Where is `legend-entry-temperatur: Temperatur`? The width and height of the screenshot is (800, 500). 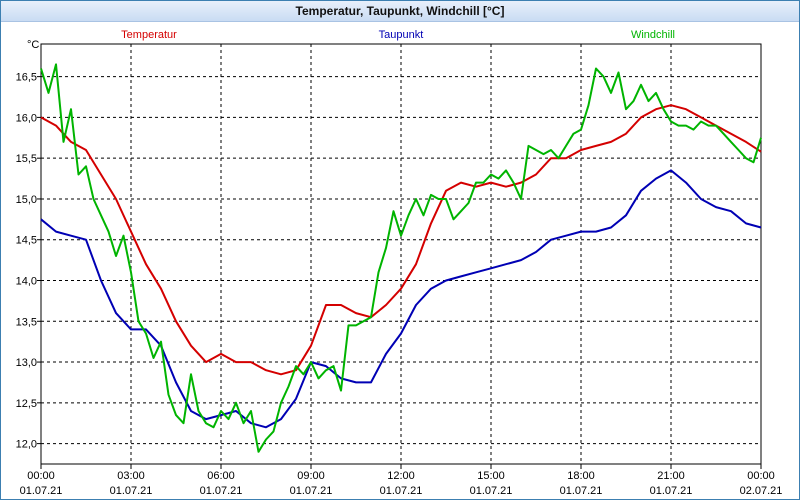
legend-entry-temperatur: Temperatur is located at coordinates (149, 35).